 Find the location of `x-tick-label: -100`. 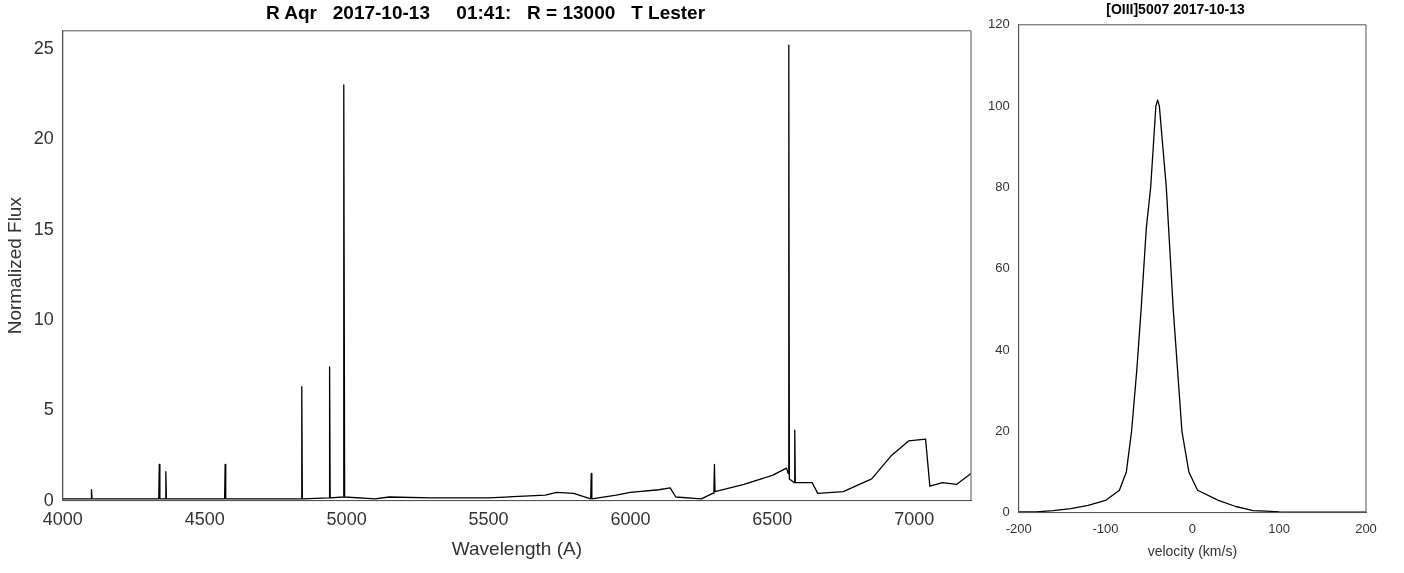

x-tick-label: -100 is located at coordinates (1105, 528).